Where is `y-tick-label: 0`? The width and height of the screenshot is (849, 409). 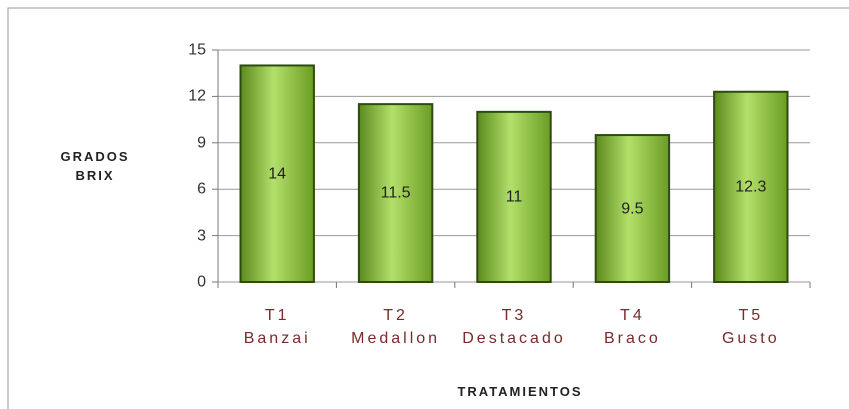
y-tick-label: 0 is located at coordinates (201, 282).